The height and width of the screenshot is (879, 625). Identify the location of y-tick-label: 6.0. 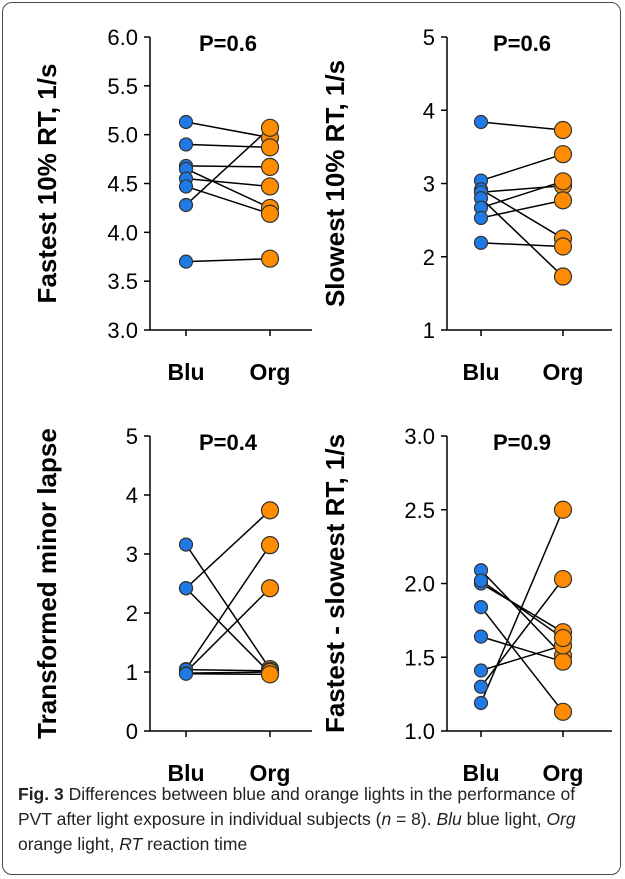
(122, 37).